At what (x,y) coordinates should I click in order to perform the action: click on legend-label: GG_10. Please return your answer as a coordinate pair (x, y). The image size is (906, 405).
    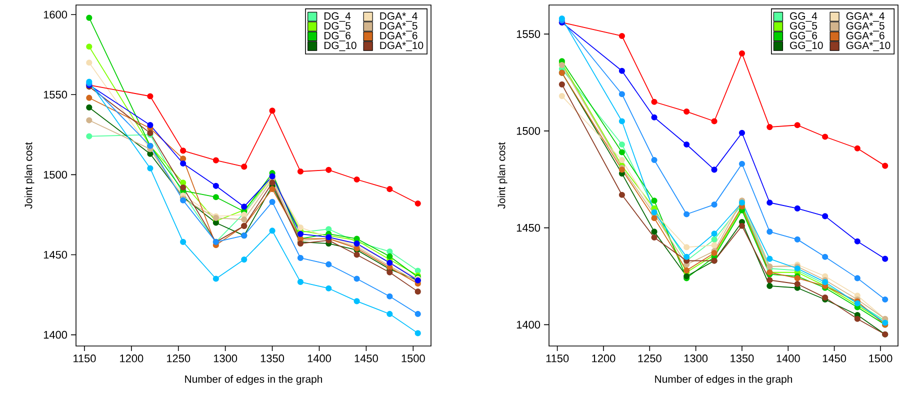
    Looking at the image, I should click on (806, 47).